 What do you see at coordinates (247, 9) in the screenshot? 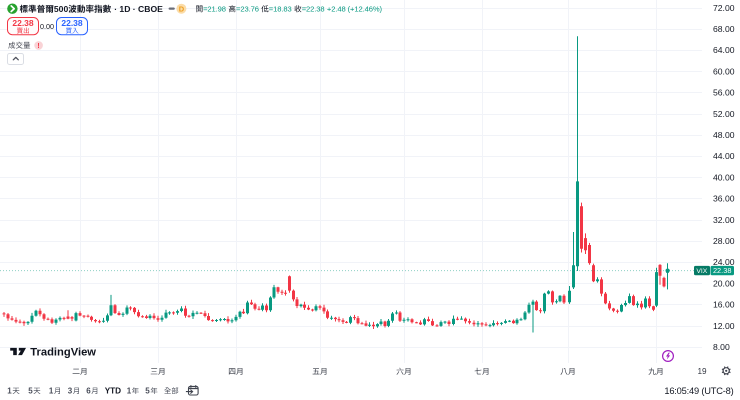
I see `svg-text: =23.76` at bounding box center [247, 9].